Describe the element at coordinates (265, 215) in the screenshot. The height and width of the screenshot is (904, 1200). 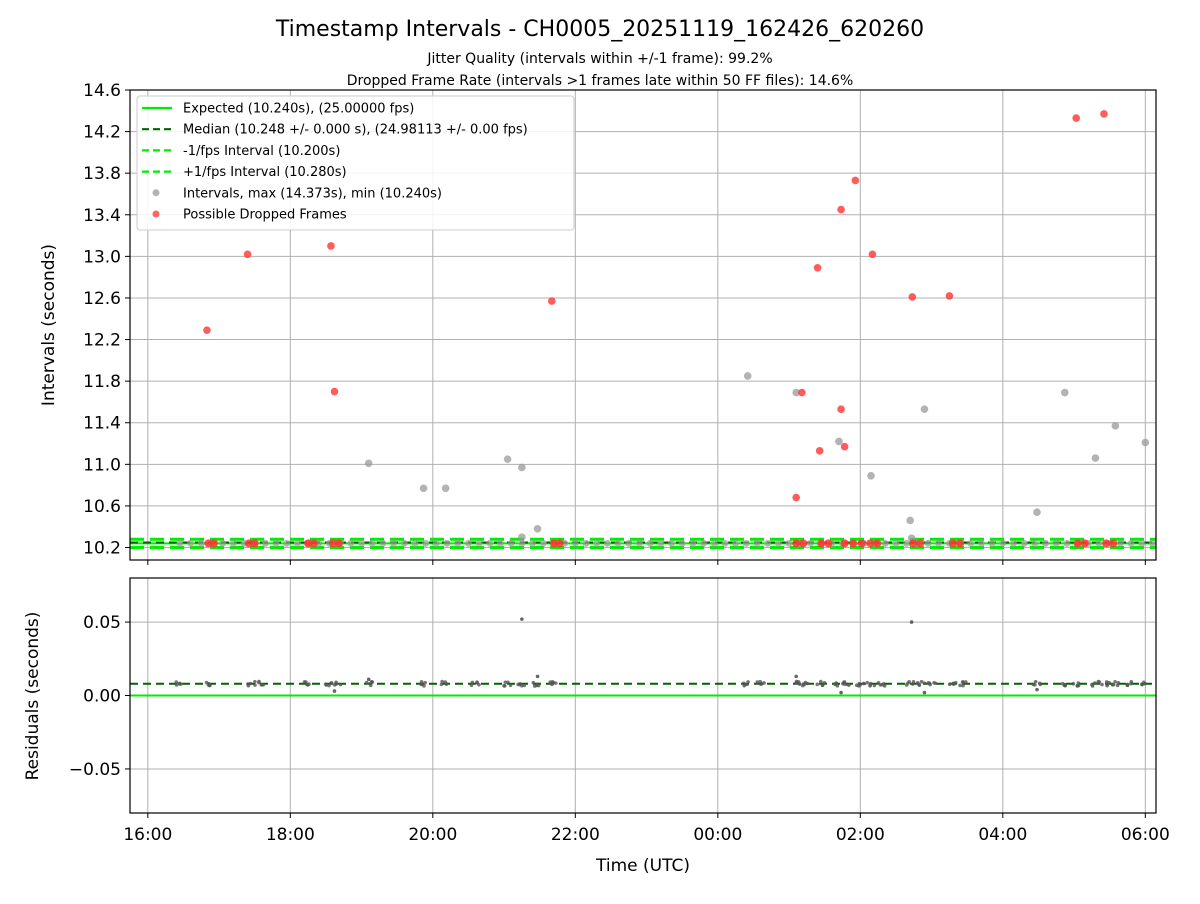
I see `legend-label: Possible Dropped Frames` at that location.